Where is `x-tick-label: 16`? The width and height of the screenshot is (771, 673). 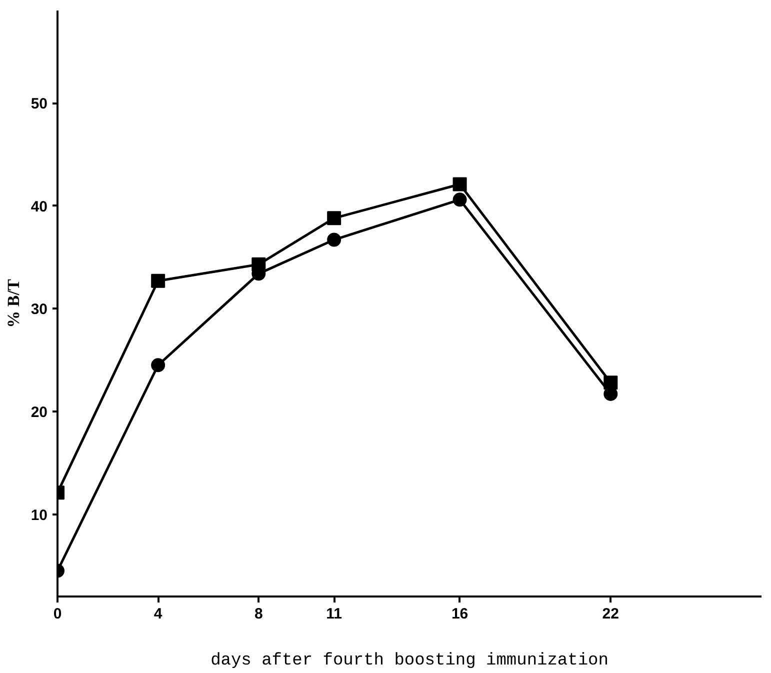 x-tick-label: 16 is located at coordinates (459, 614).